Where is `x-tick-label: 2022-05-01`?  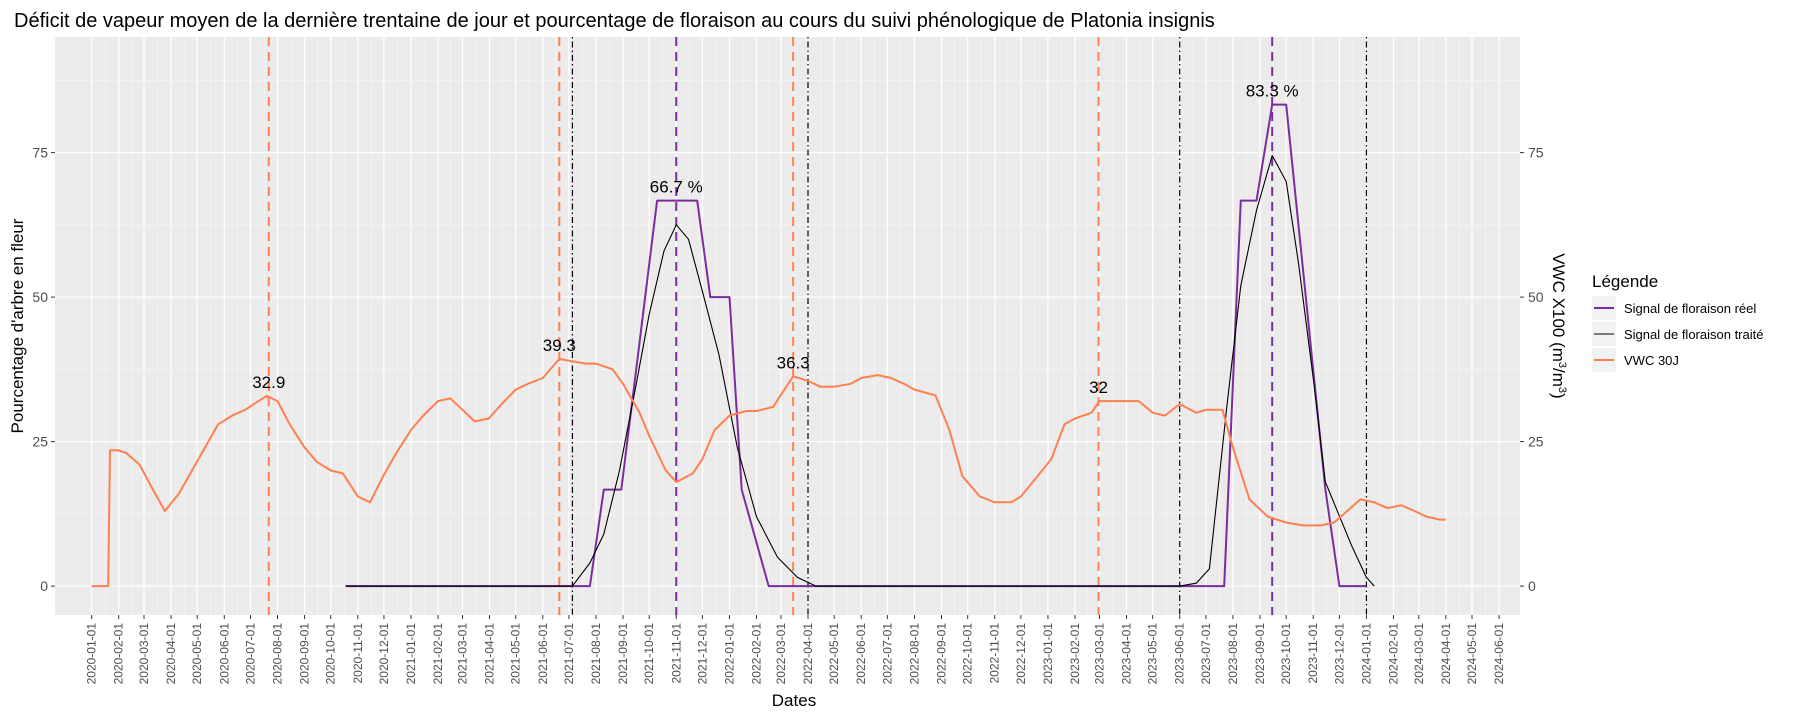
x-tick-label: 2022-05-01 is located at coordinates (834, 654).